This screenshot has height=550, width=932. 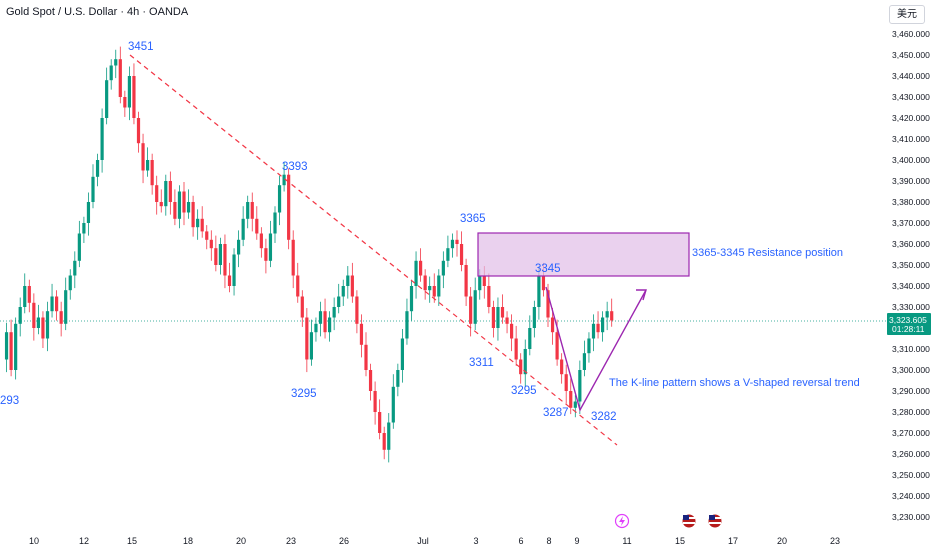 I want to click on current-price-tag: 3,323.605 01:28:11, so click(x=909, y=324).